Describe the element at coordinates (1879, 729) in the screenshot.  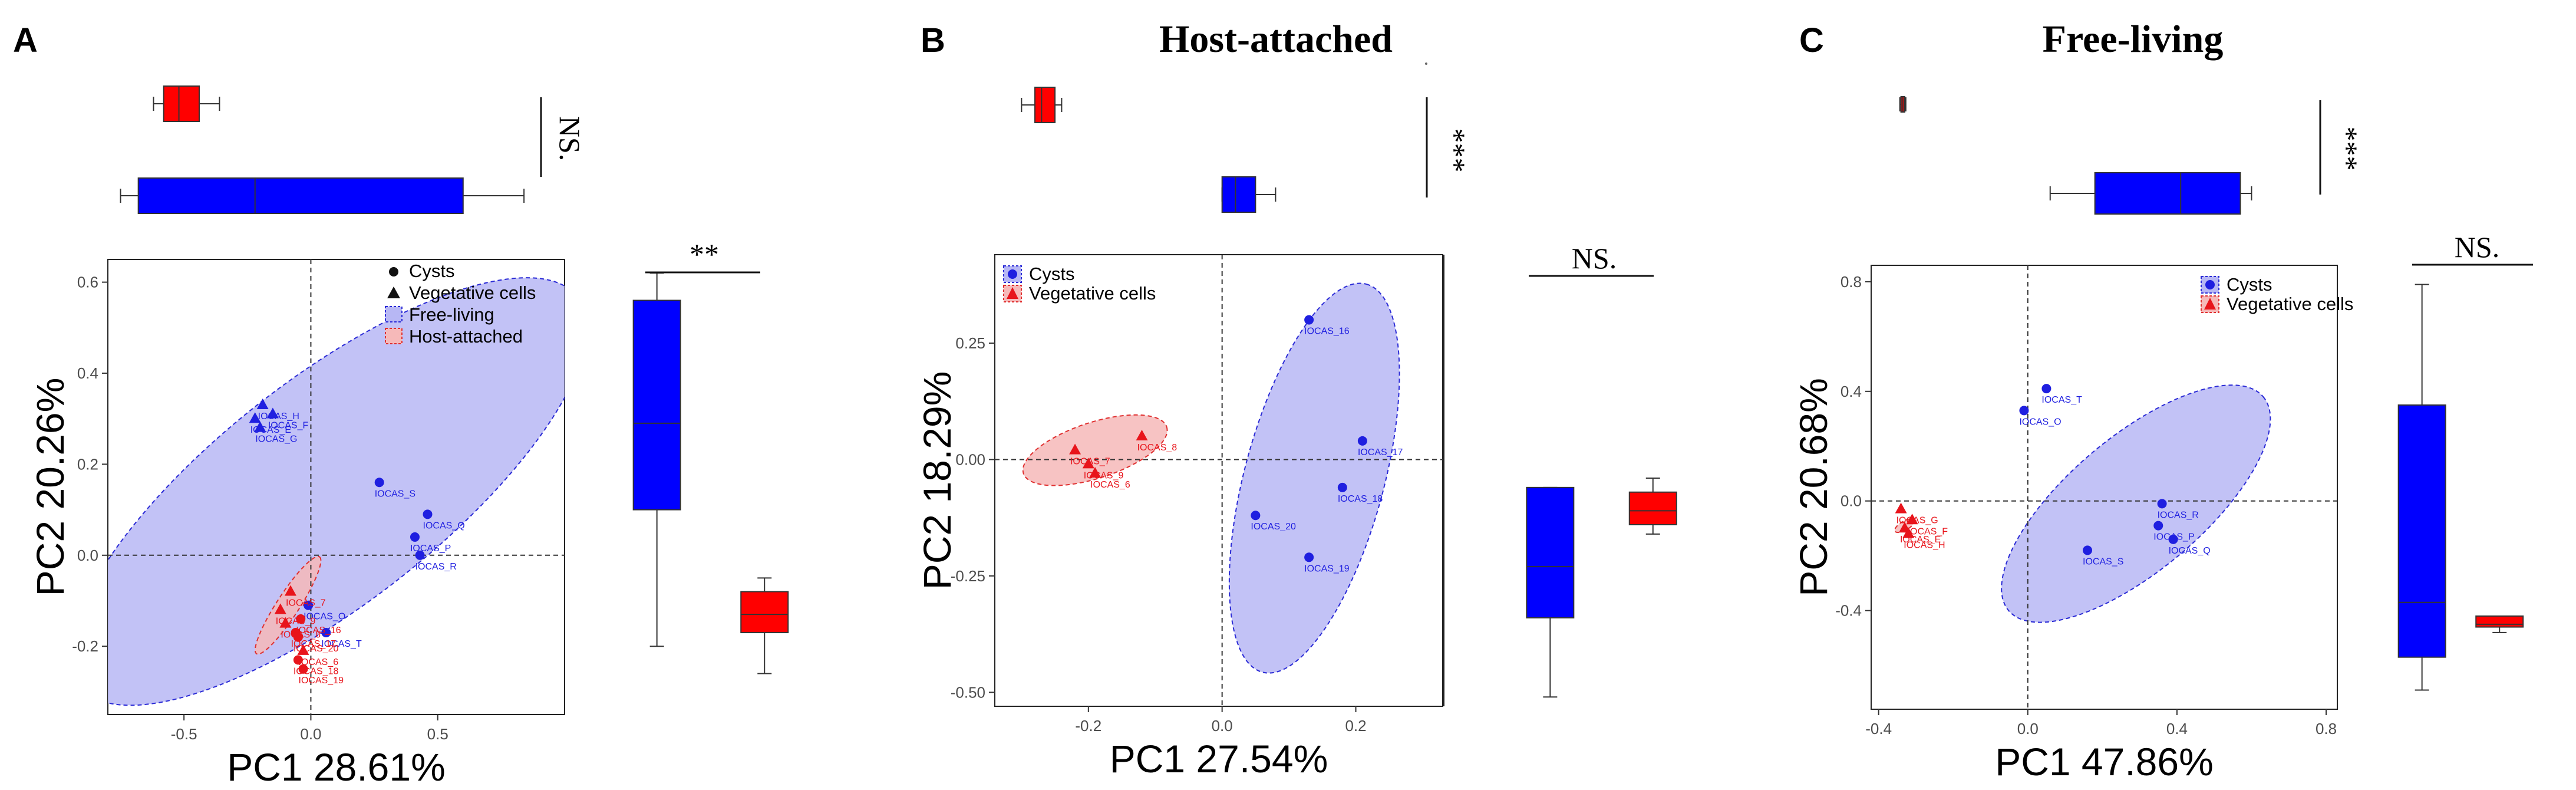
I see `x-tick-label: -0.4` at that location.